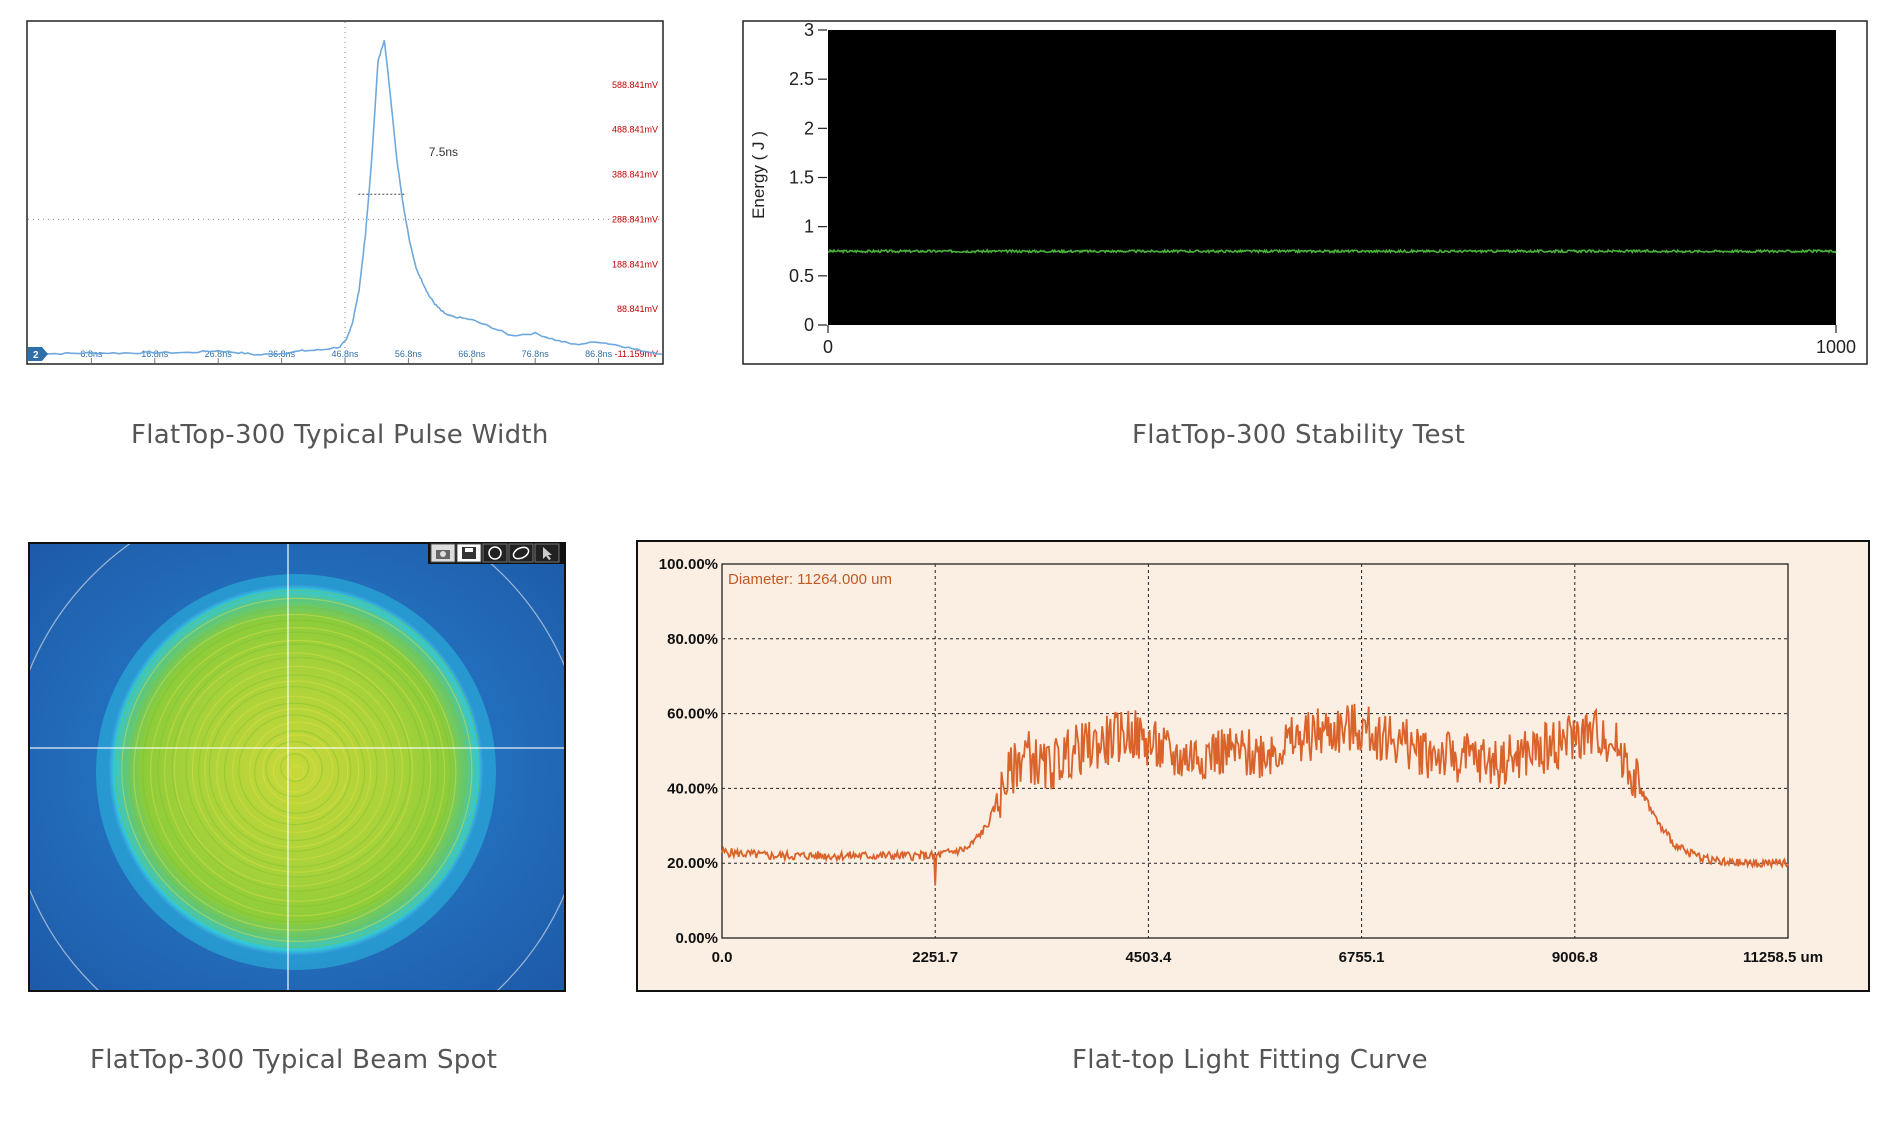 The image size is (1886, 1140). What do you see at coordinates (536, 354) in the screenshot?
I see `pulse-x-tick-label: 76.8ns` at bounding box center [536, 354].